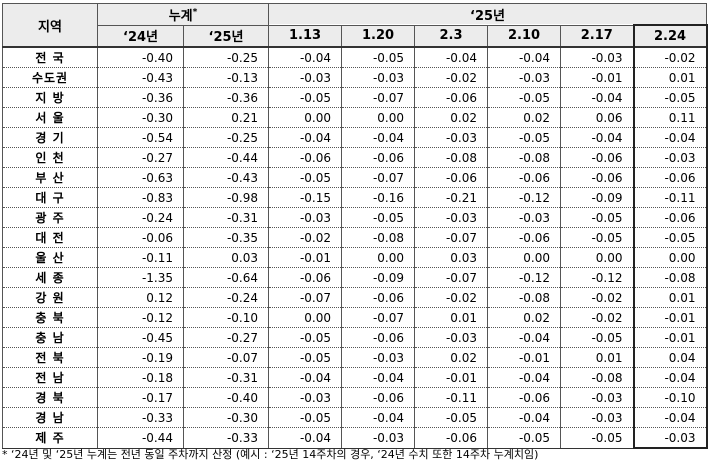 The width and height of the screenshot is (710, 468). What do you see at coordinates (140, 57) in the screenshot?
I see `value-cell: -0.40` at bounding box center [140, 57].